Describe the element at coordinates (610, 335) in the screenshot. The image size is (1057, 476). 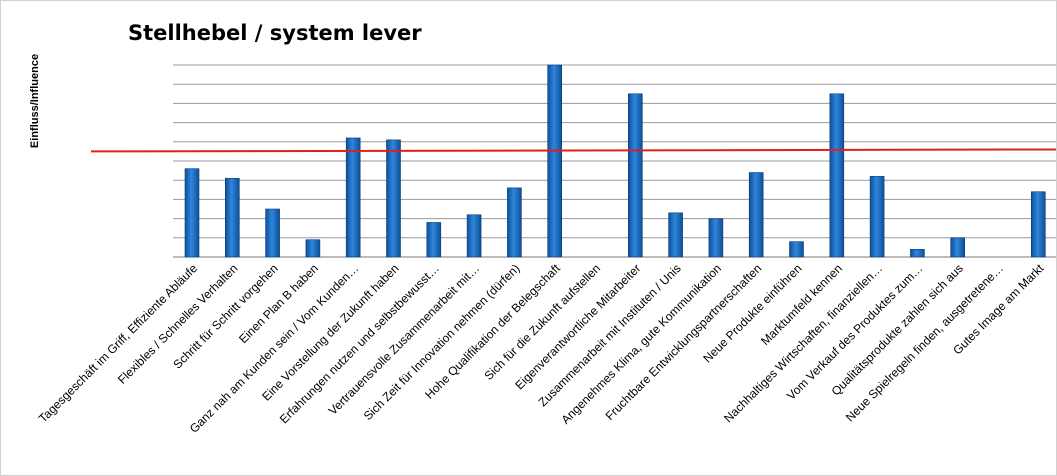
I see `x-tick-label: Zusammenarbeit mit Instituten / Unis` at that location.